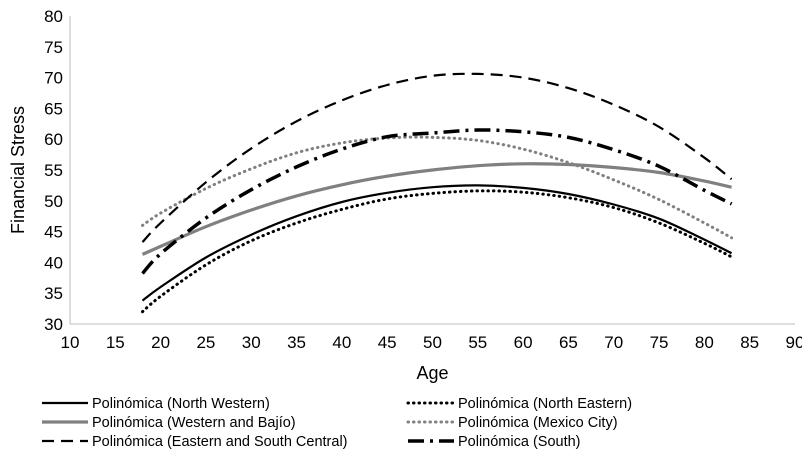 Image resolution: width=802 pixels, height=453 pixels. Describe the element at coordinates (519, 442) in the screenshot. I see `legend-label: Polinómica (South)` at that location.